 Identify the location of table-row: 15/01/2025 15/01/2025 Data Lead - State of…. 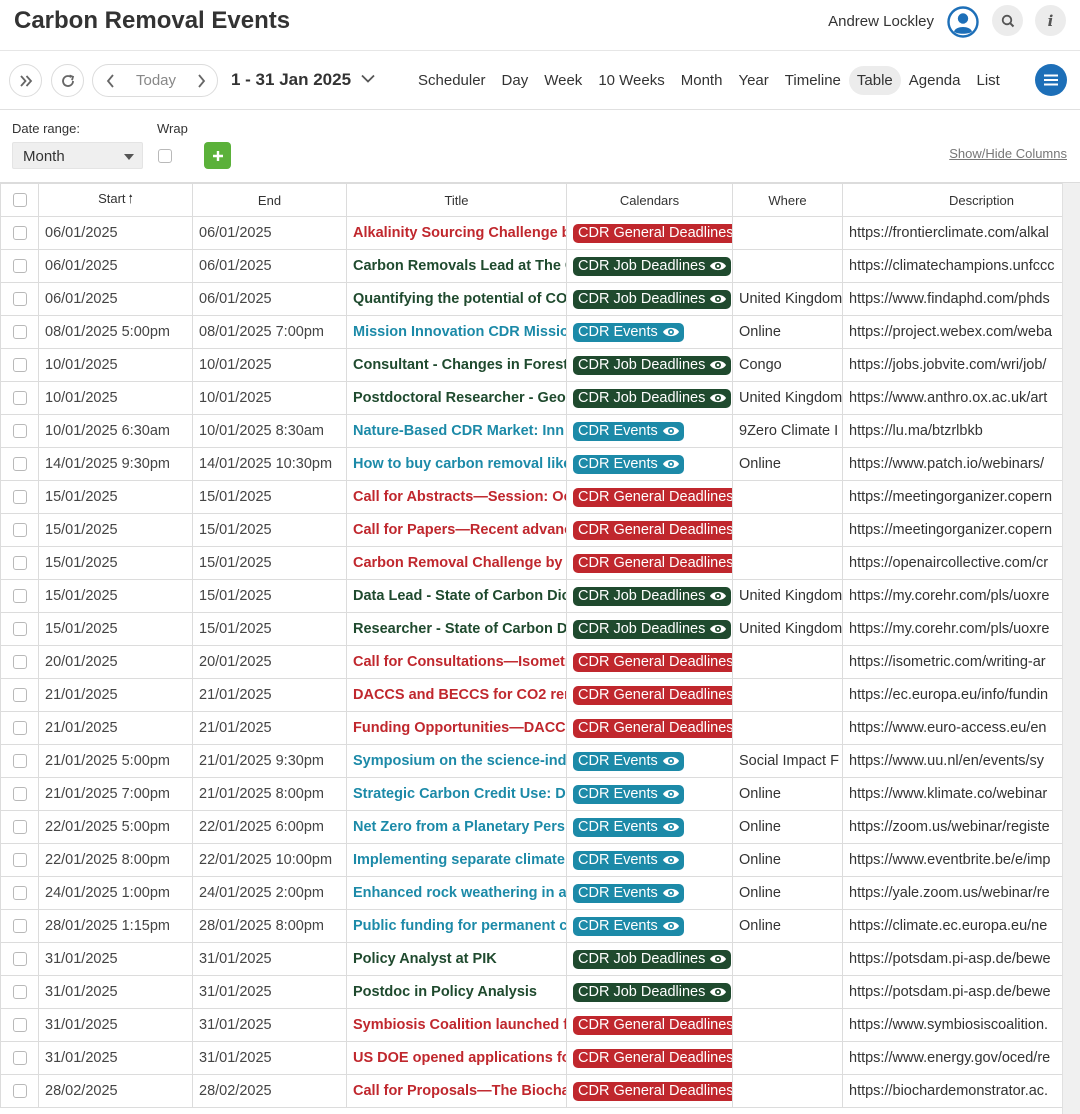
(531, 596).